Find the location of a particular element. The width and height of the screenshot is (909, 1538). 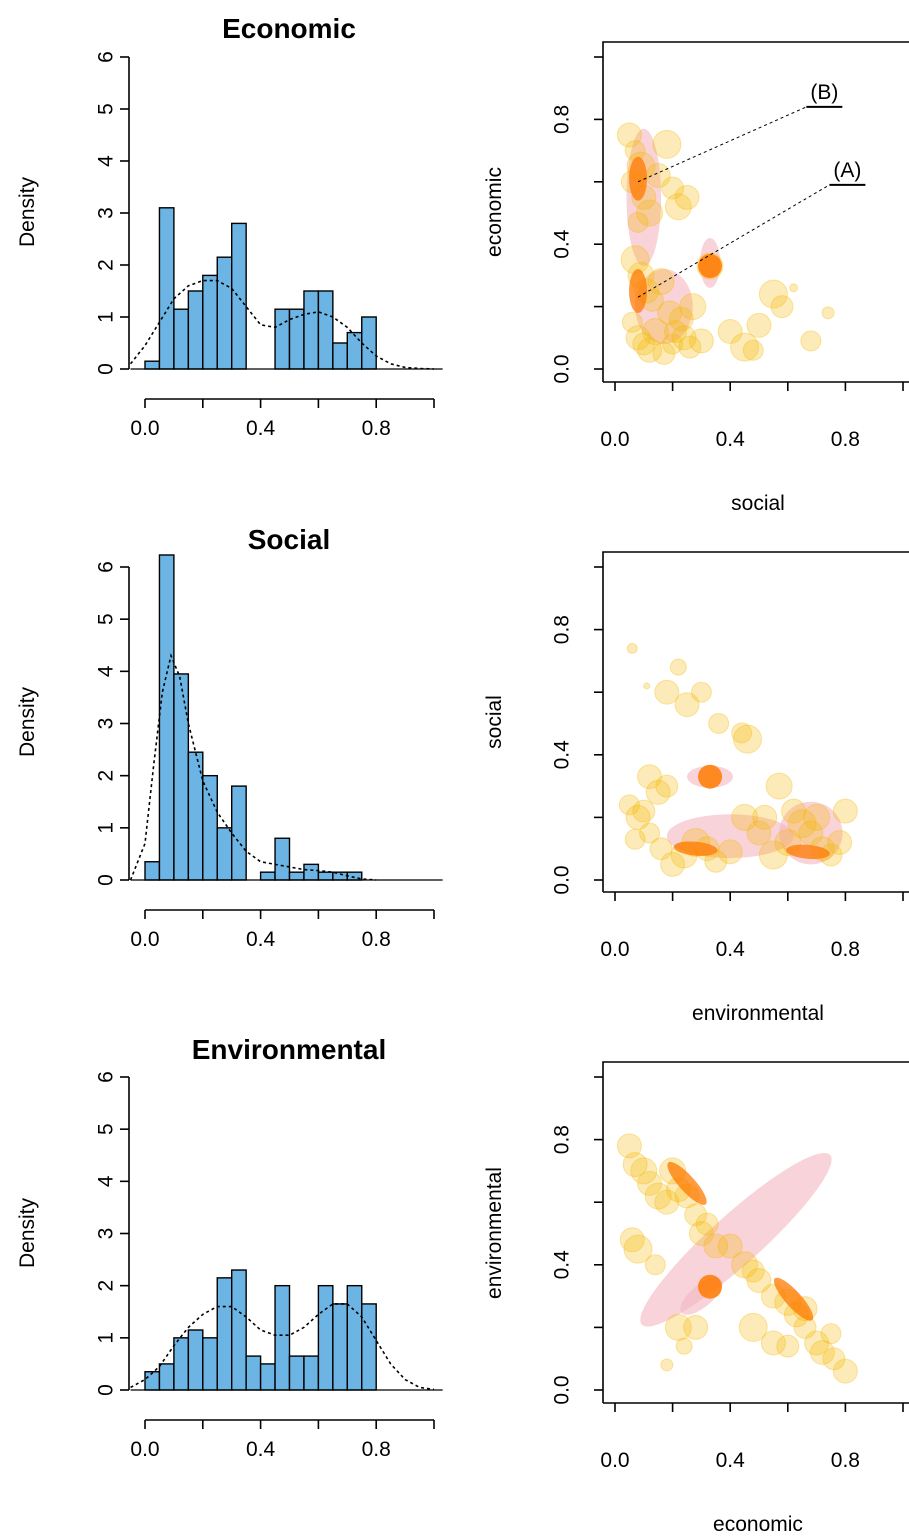

y-tick-label: 2 is located at coordinates (106, 1286).